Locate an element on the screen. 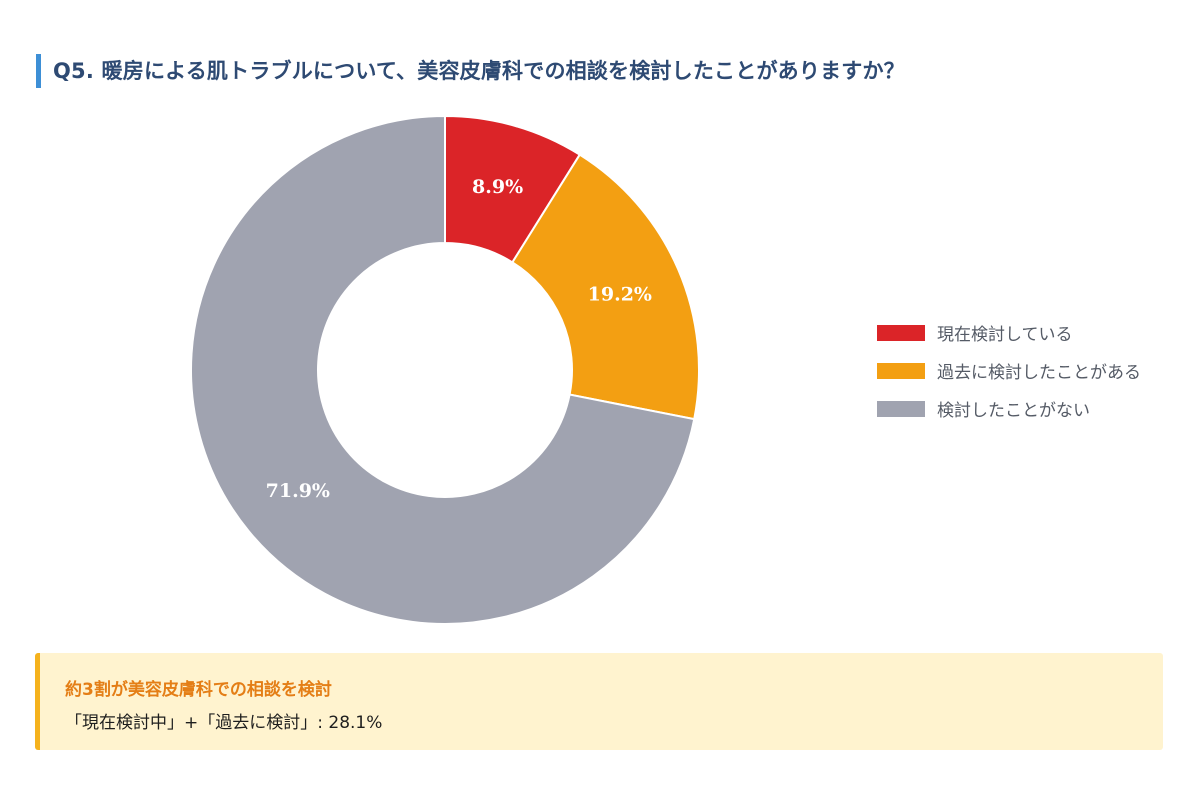 The image size is (1200, 786). legend-label-past: 過去に検討したことがある is located at coordinates (1039, 373).